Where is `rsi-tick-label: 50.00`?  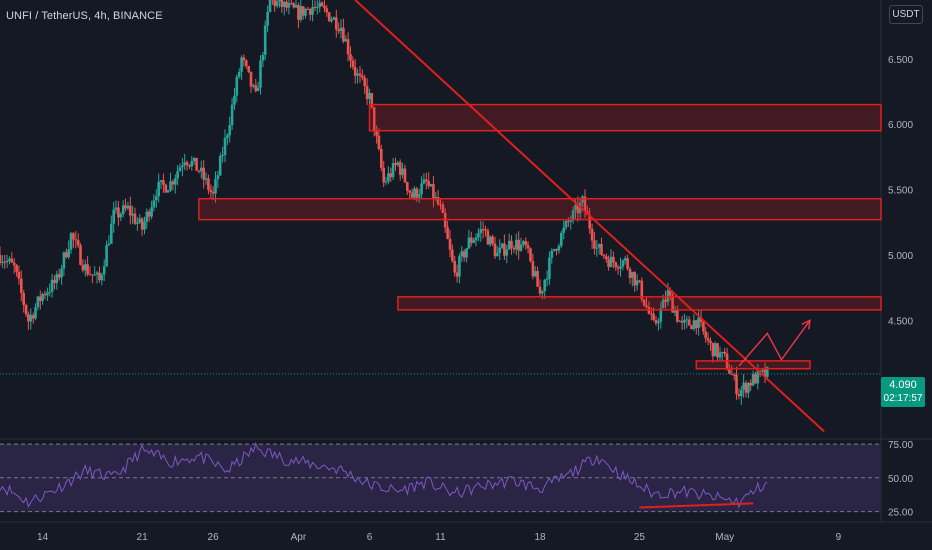 rsi-tick-label: 50.00 is located at coordinates (900, 479).